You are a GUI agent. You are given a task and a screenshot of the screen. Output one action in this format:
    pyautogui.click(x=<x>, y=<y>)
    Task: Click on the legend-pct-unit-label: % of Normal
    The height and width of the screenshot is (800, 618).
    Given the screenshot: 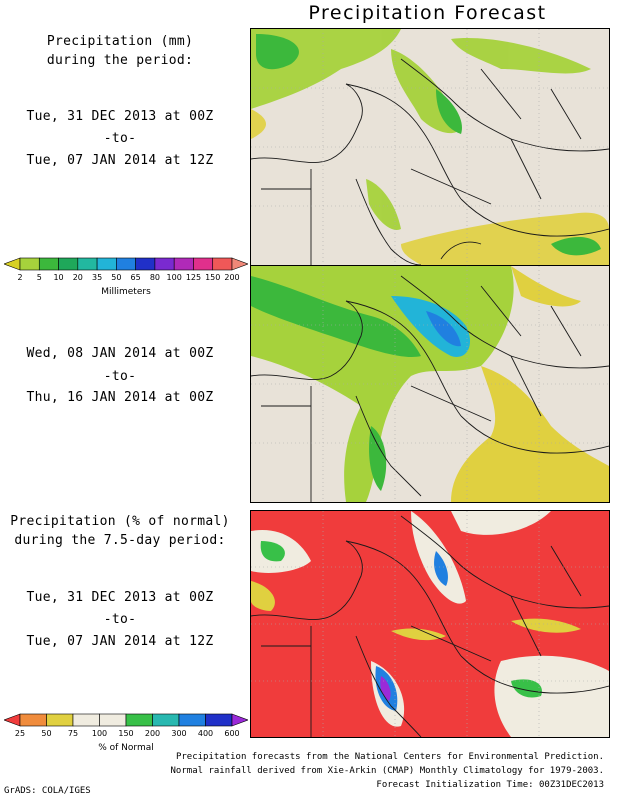 What is the action you would take?
    pyautogui.click(x=126, y=747)
    